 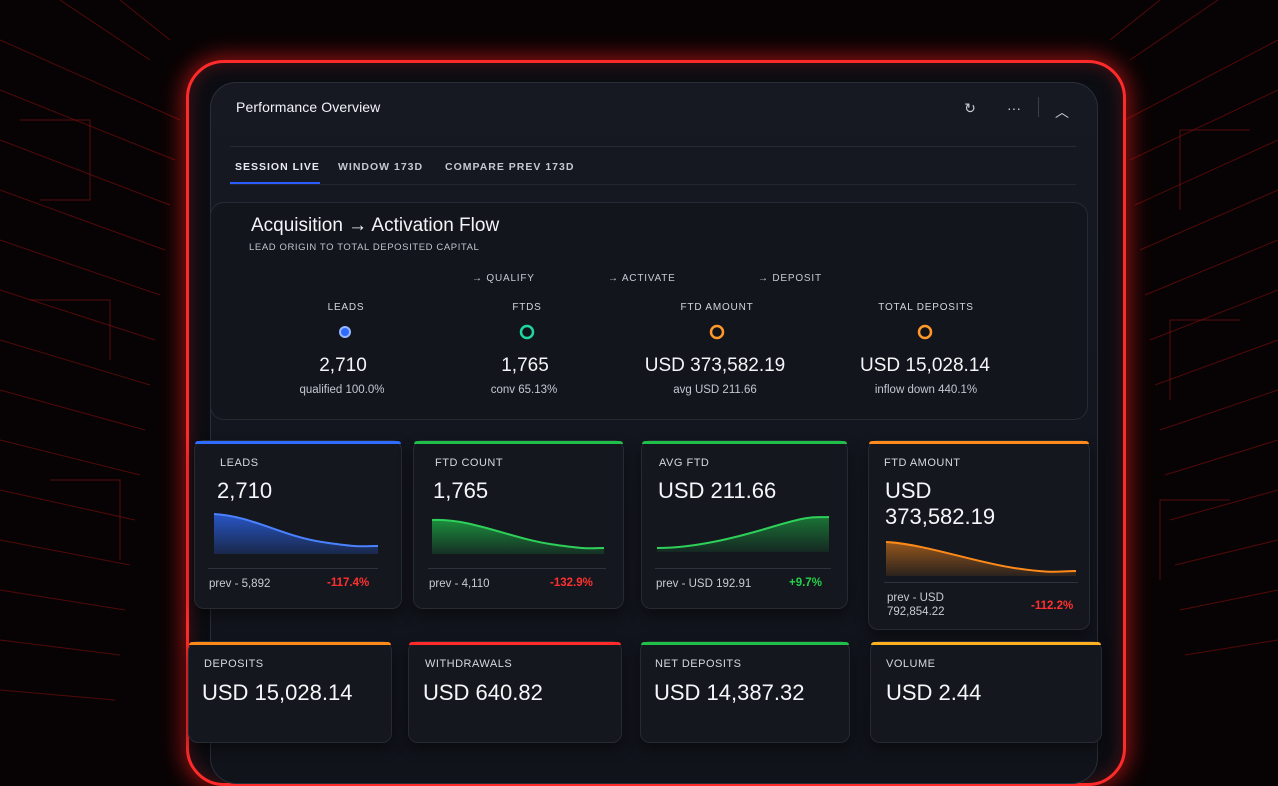 What do you see at coordinates (926, 307) in the screenshot?
I see `stage-label-total-deposits: TOTAL DEPOSITS` at bounding box center [926, 307].